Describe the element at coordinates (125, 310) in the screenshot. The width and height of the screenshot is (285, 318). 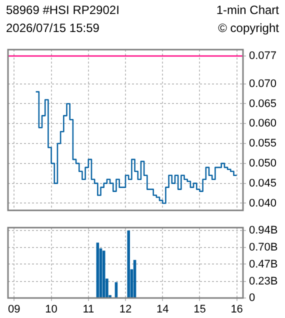
I see `x-tick-label: 12` at that location.